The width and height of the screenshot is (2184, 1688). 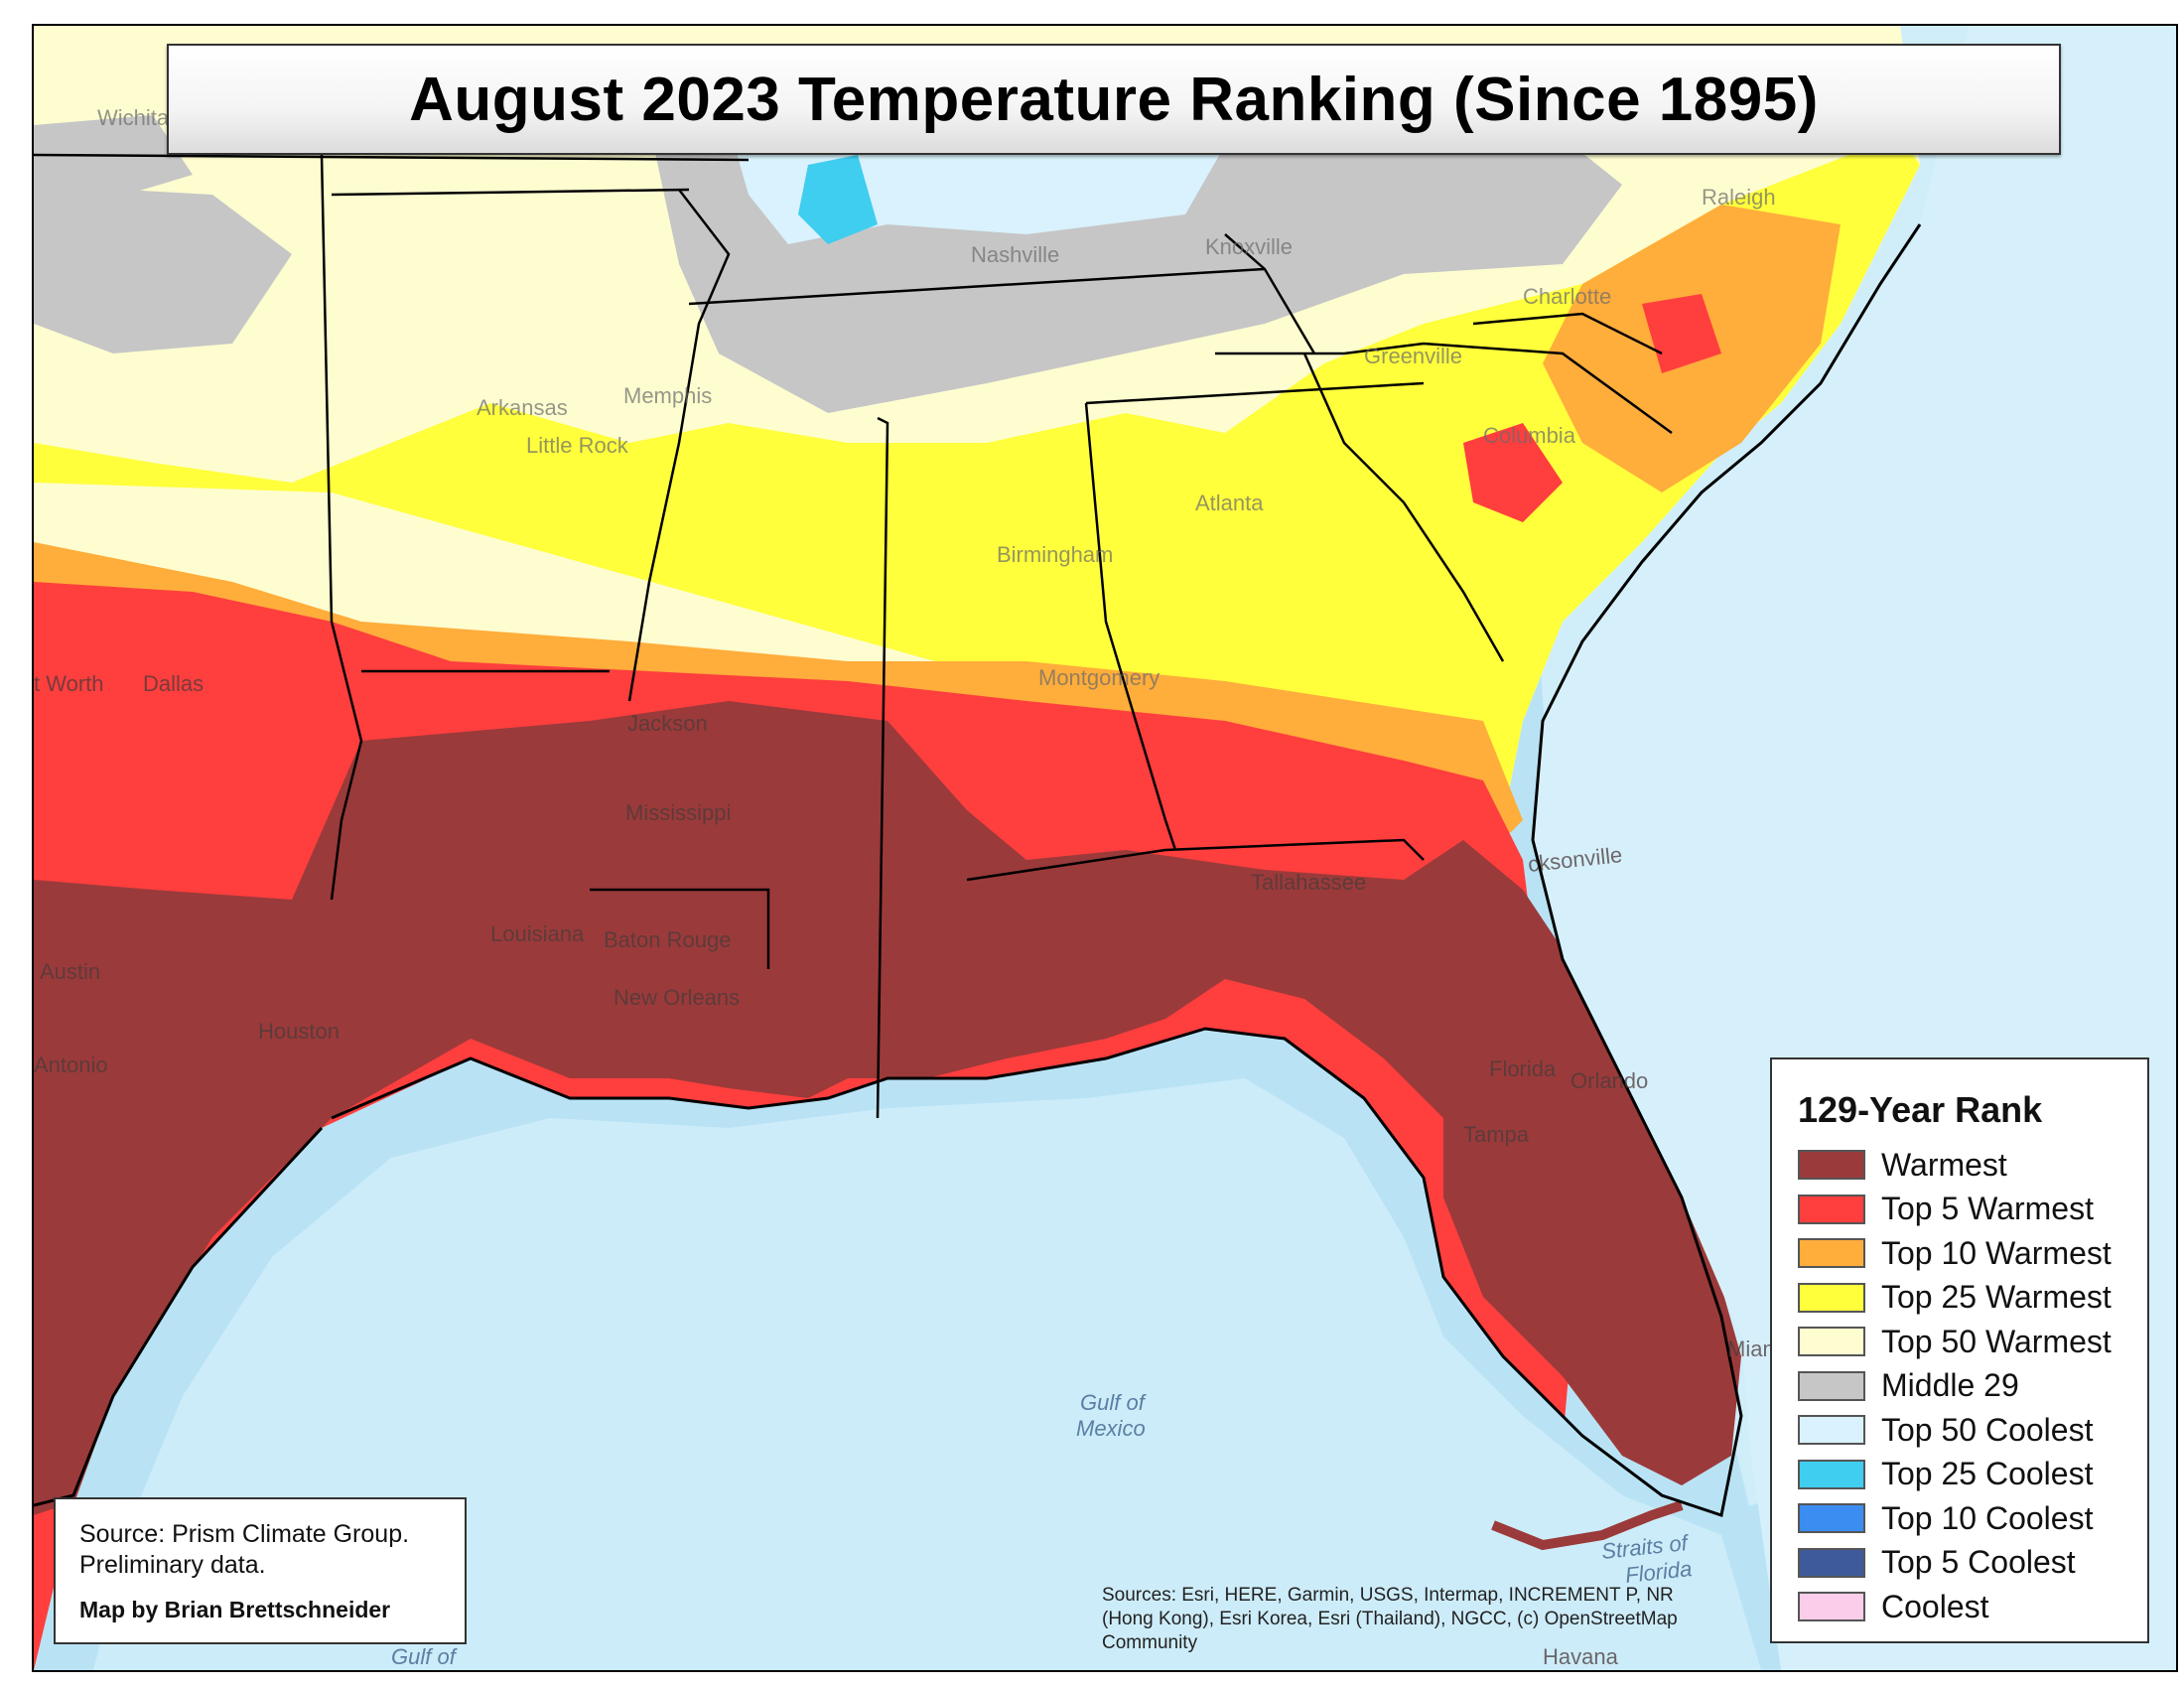 What do you see at coordinates (1978, 1562) in the screenshot?
I see `legend-label: Top 5 Coolest` at bounding box center [1978, 1562].